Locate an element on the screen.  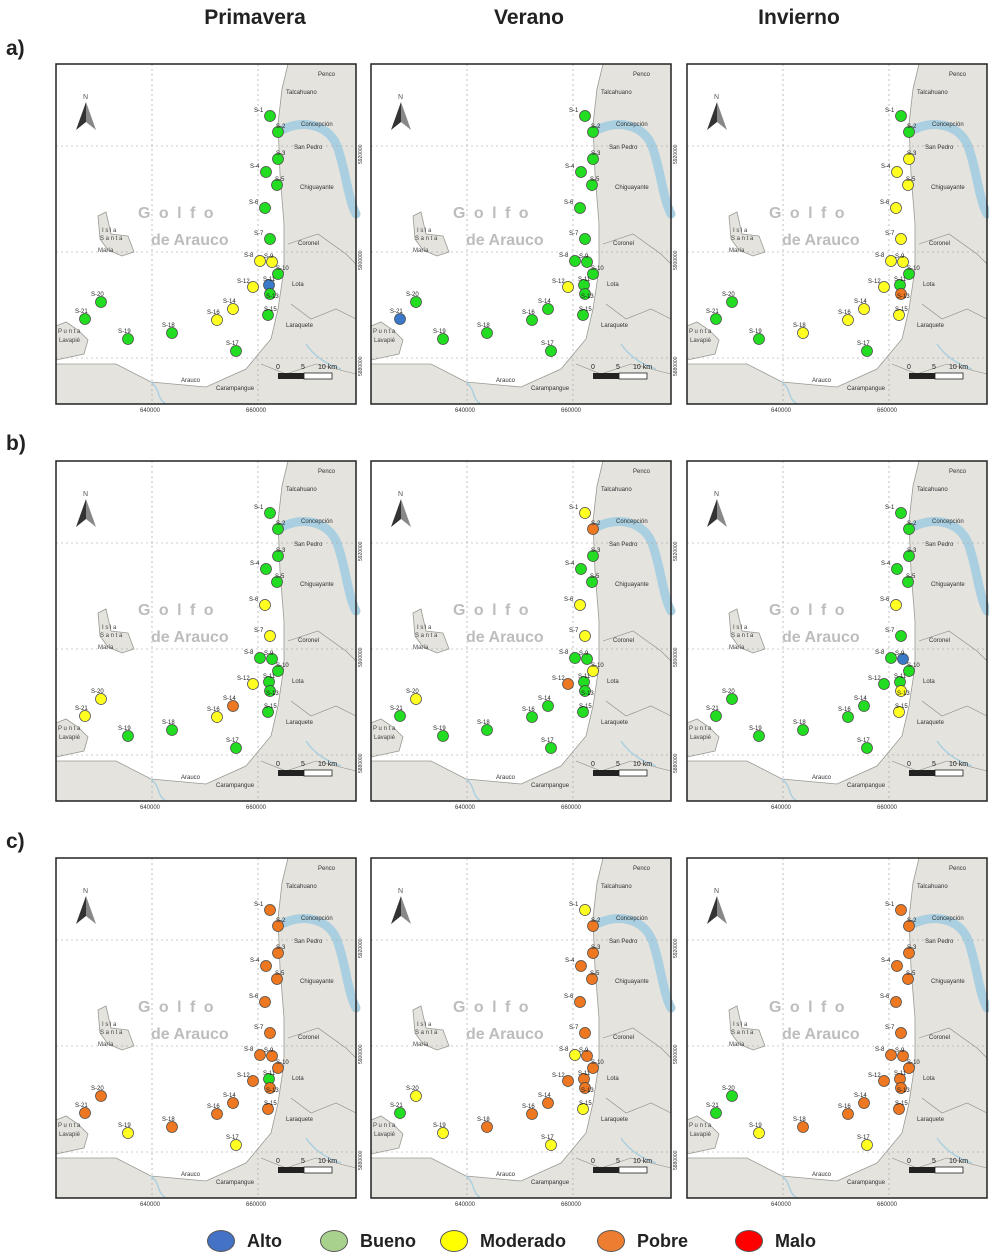
station-marker-s16 is located at coordinates (217, 1114).